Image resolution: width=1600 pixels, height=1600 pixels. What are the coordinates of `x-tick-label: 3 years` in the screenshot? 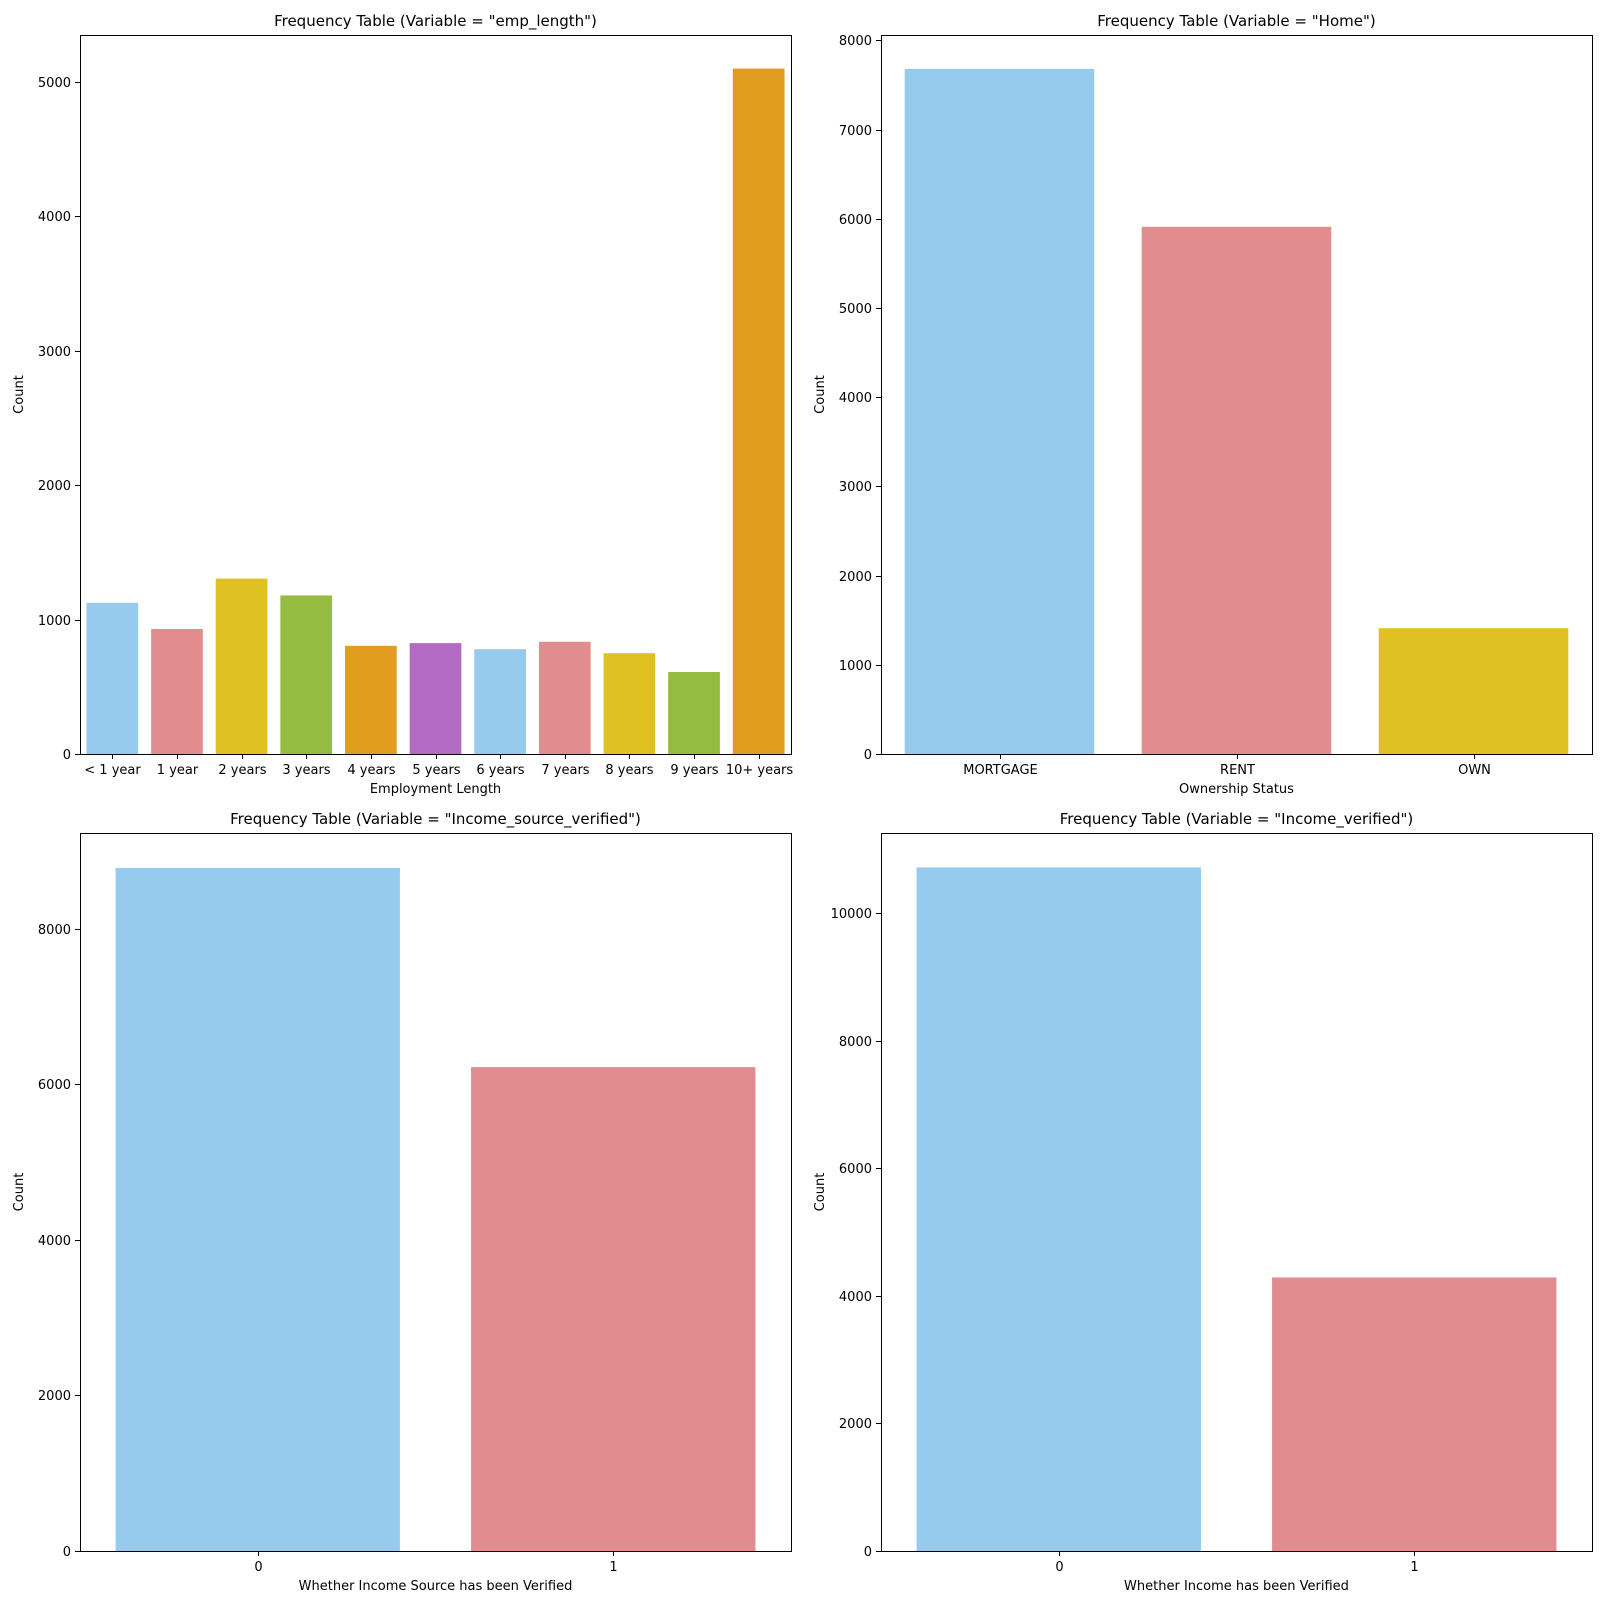 It's located at (306, 770).